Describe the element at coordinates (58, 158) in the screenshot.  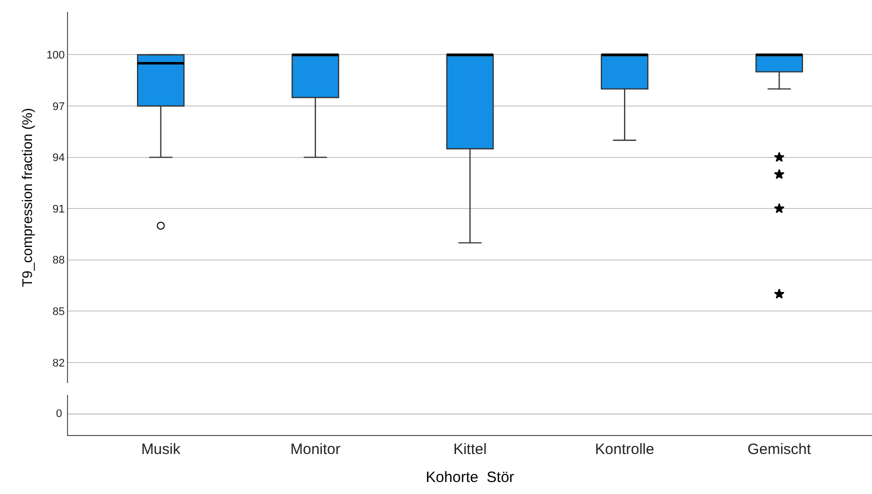
I see `y-tick-label: 94` at that location.